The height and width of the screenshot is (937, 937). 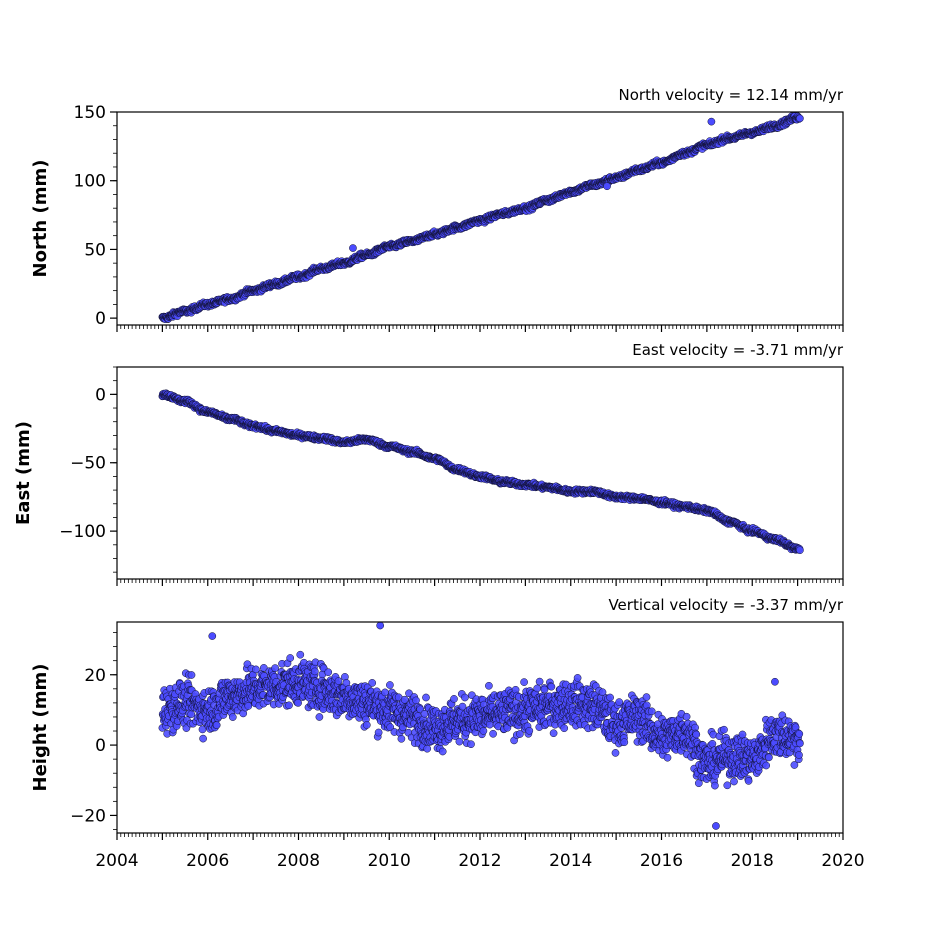 I want to click on east-y-axis-label: East (mm), so click(x=23, y=473).